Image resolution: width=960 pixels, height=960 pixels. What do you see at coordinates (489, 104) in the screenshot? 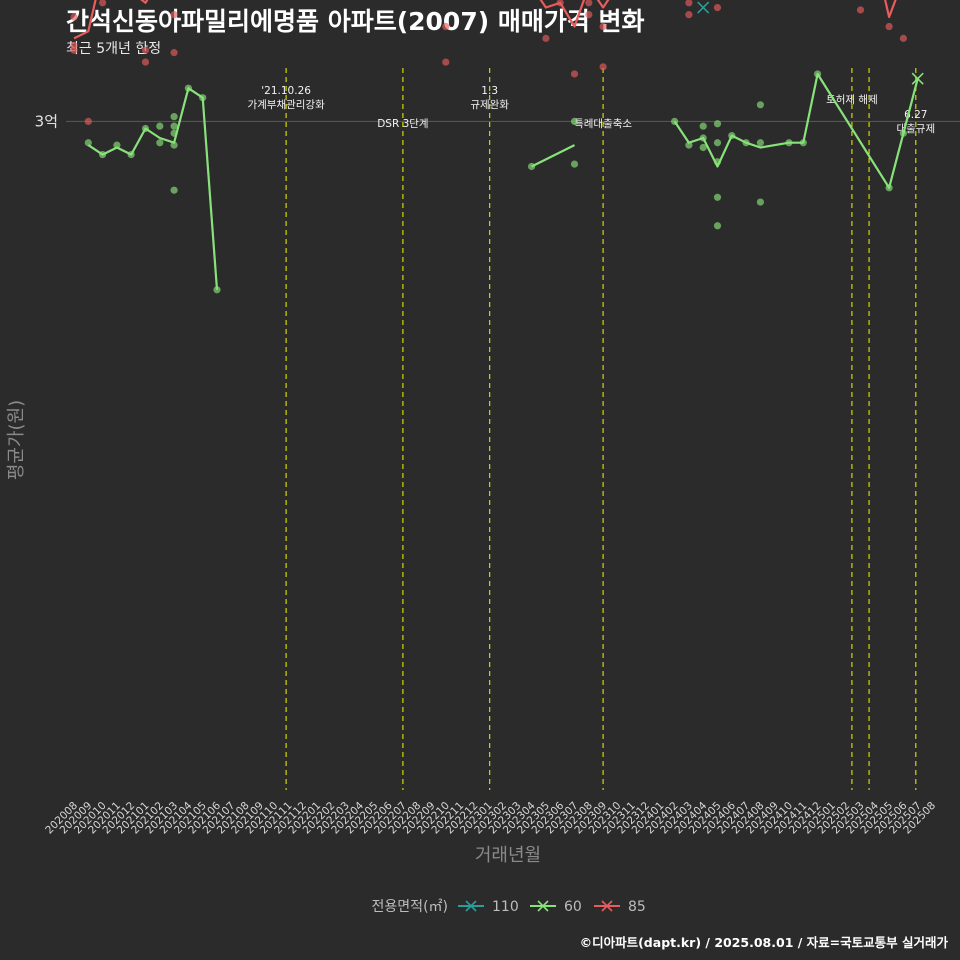
I see `event-label: 규제완화` at bounding box center [489, 104].